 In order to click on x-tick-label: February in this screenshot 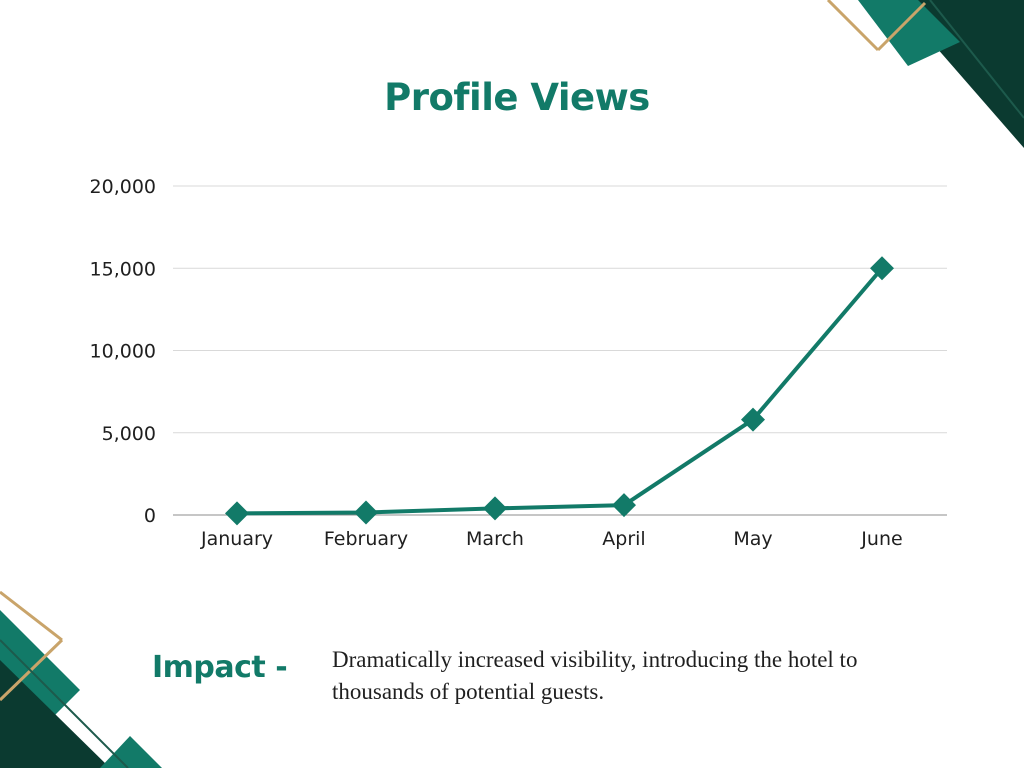, I will do `click(366, 539)`.